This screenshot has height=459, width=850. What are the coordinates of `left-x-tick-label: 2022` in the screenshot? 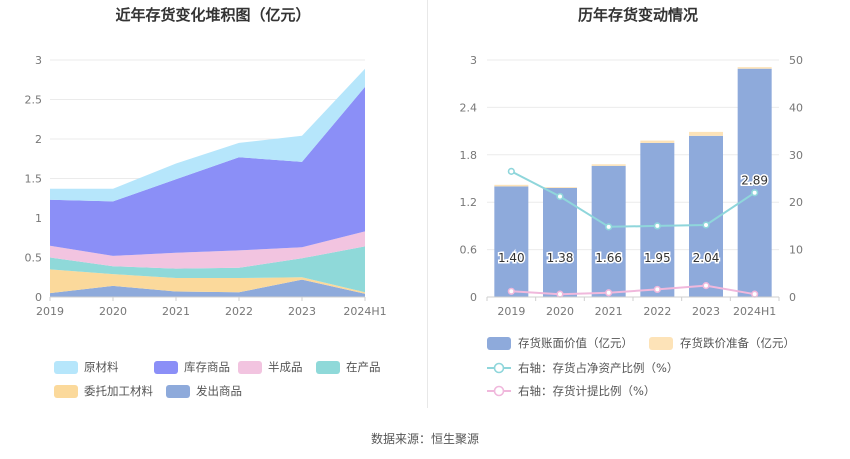 It's located at (239, 311).